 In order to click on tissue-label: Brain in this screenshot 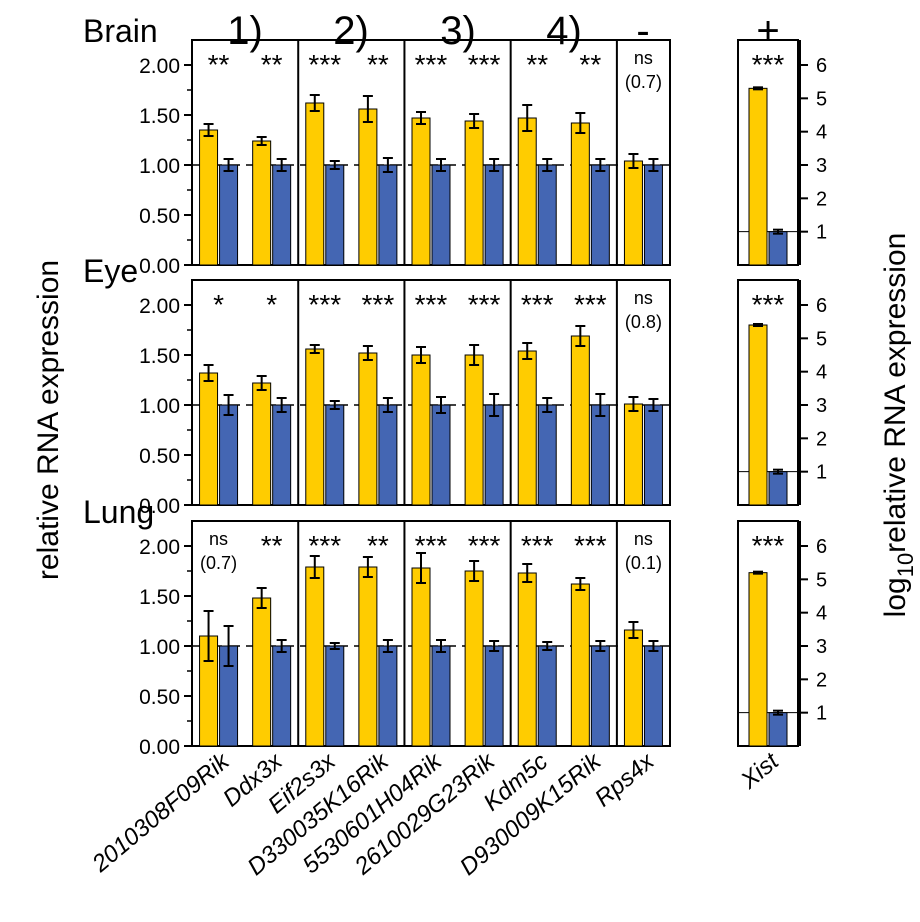, I will do `click(120, 31)`.